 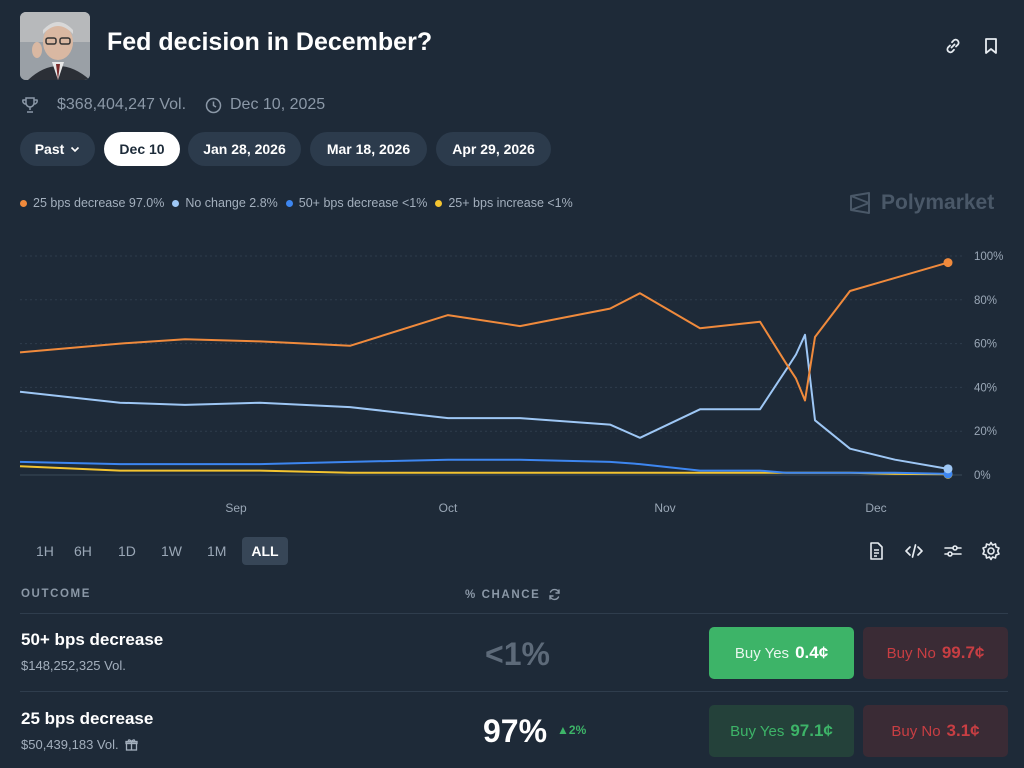 I want to click on x-tick-label: Nov, so click(x=664, y=508).